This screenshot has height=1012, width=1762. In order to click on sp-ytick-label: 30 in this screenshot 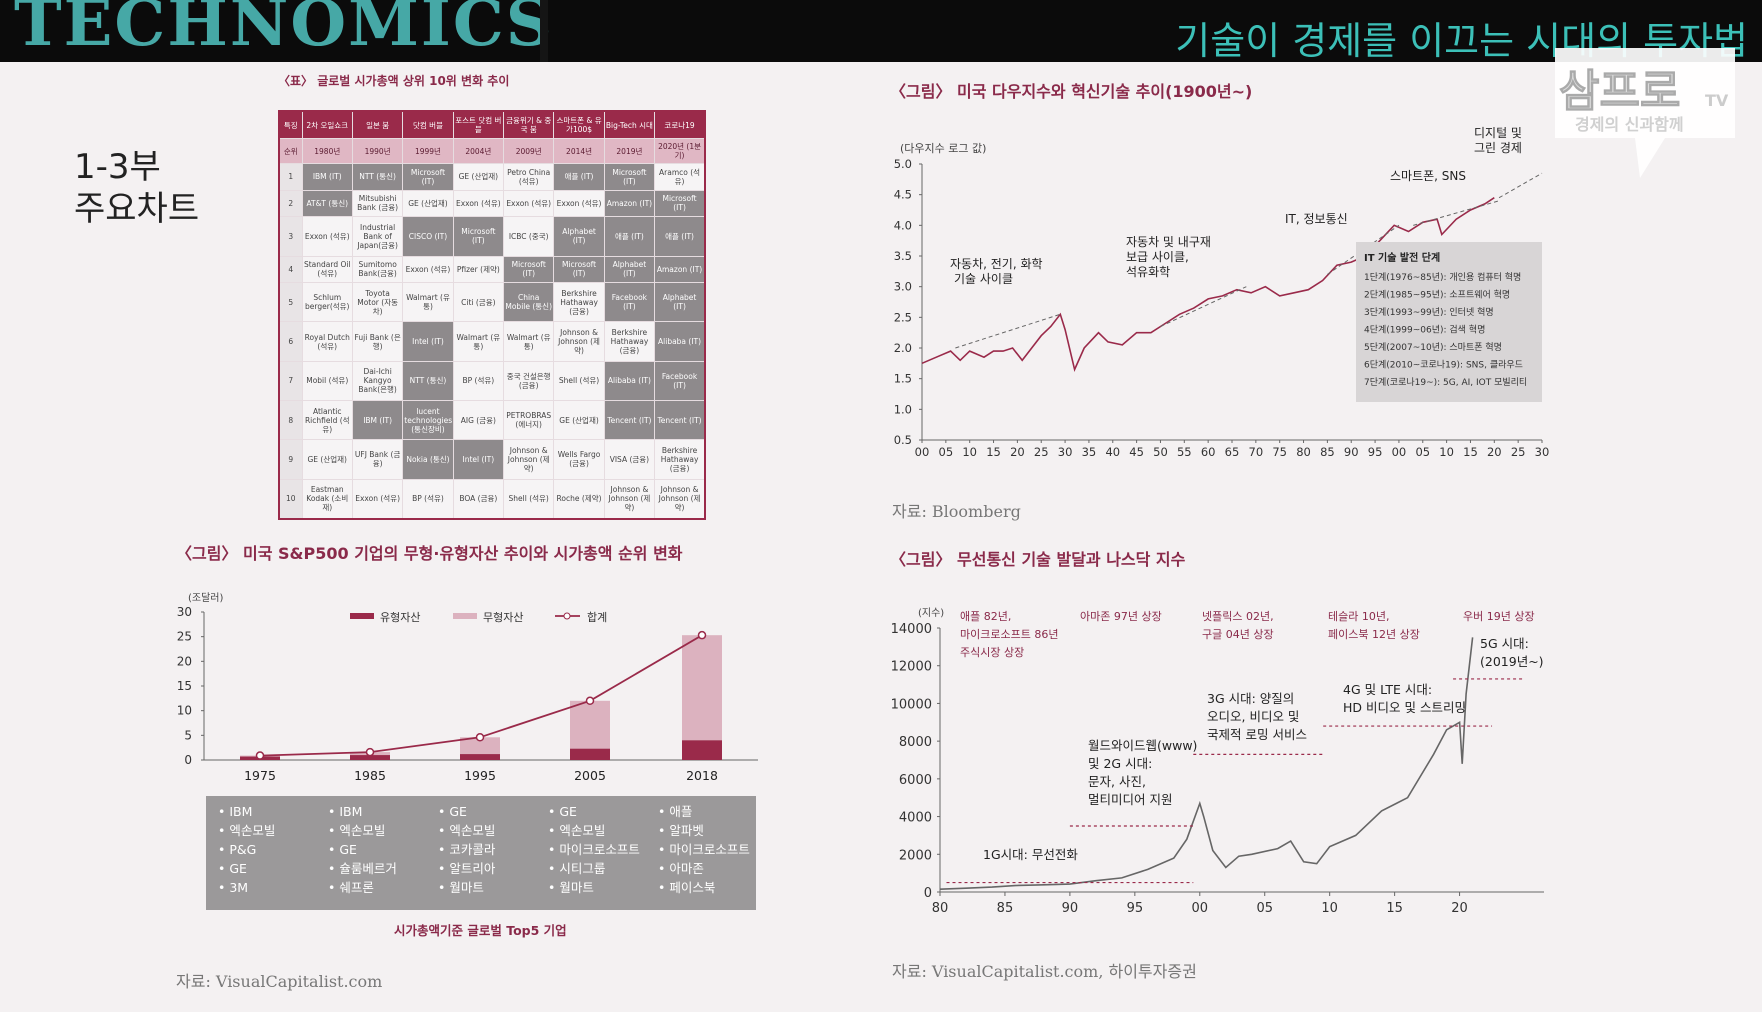, I will do `click(184, 612)`.